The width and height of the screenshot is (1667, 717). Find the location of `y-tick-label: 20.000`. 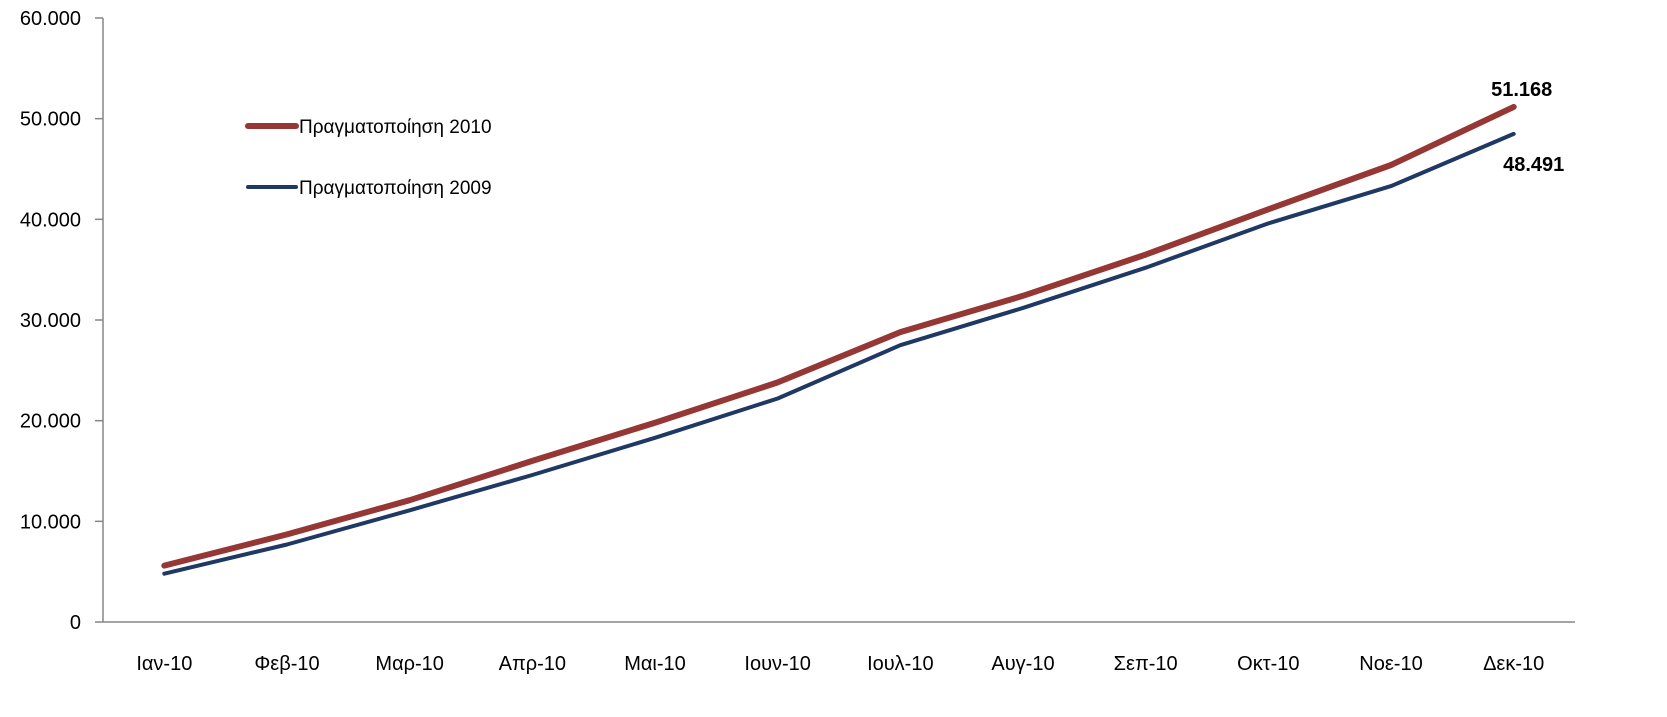

y-tick-label: 20.000 is located at coordinates (50, 422).